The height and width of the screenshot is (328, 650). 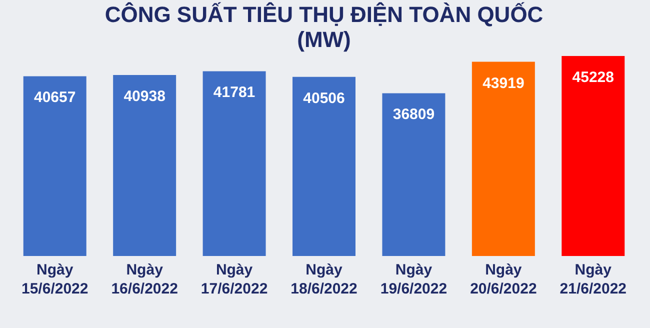 What do you see at coordinates (145, 96) in the screenshot?
I see `data-label: 40938` at bounding box center [145, 96].